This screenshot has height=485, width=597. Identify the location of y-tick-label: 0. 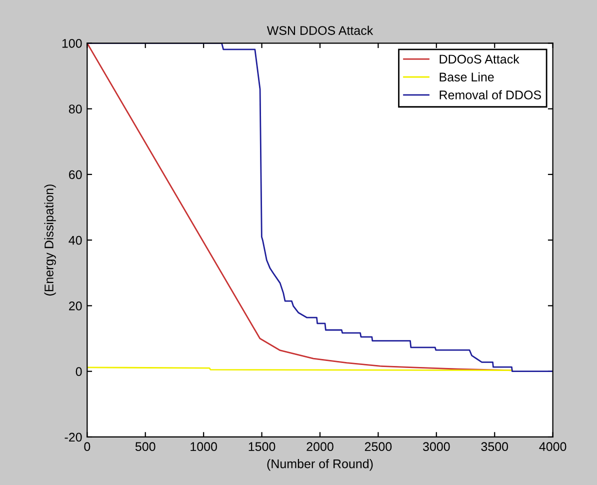
(79, 371).